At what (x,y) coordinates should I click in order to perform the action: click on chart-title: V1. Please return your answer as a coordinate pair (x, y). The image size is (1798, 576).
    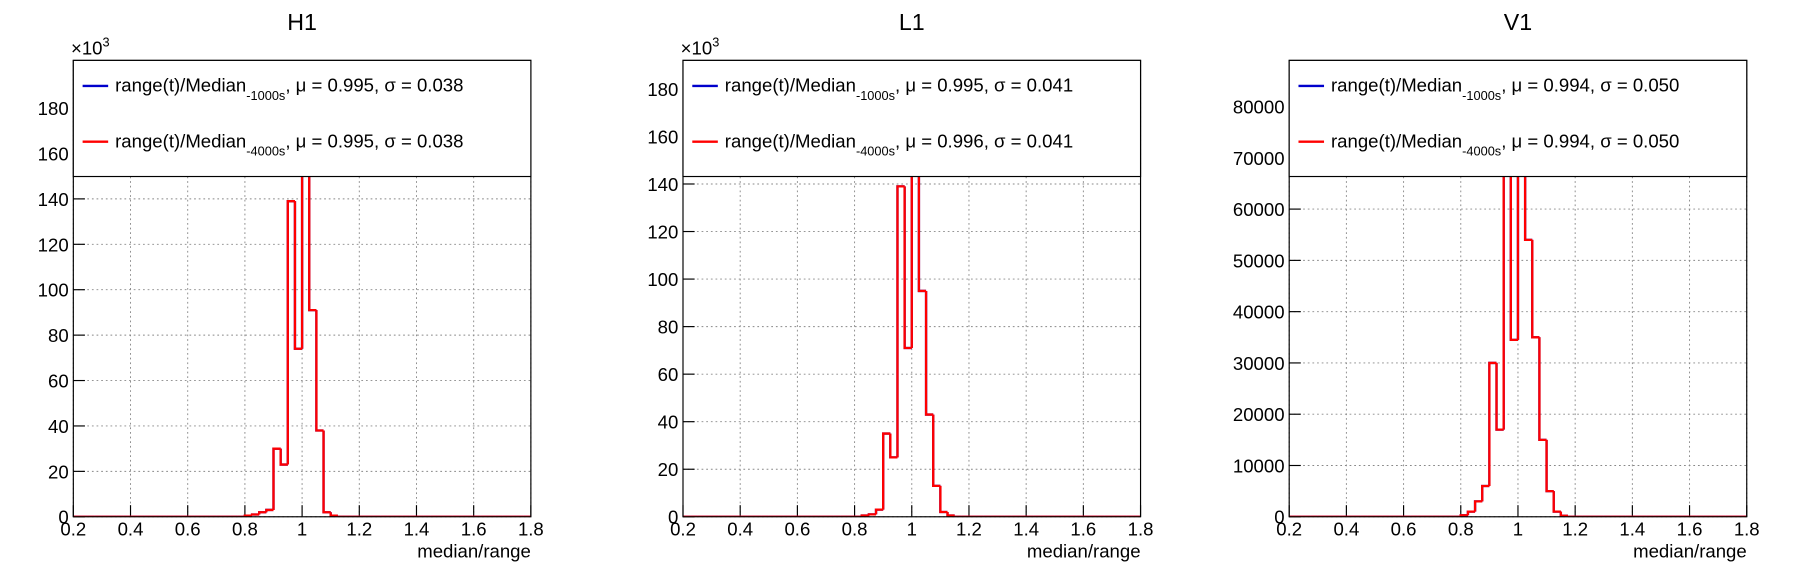
    Looking at the image, I should click on (1518, 22).